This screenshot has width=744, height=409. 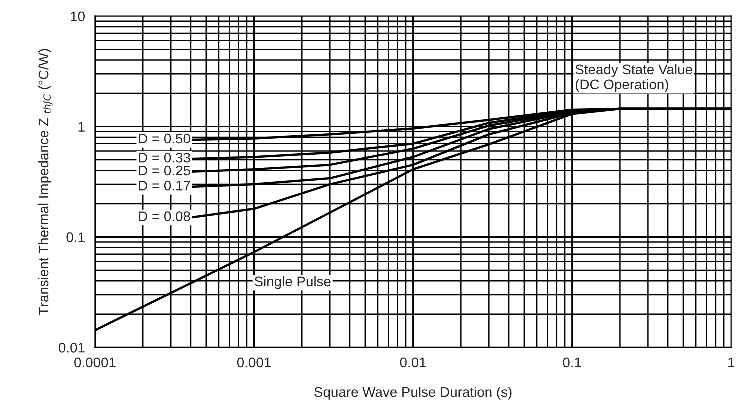 I want to click on x-axis-title: Square Wave Pulse Duration (s), so click(x=413, y=393).